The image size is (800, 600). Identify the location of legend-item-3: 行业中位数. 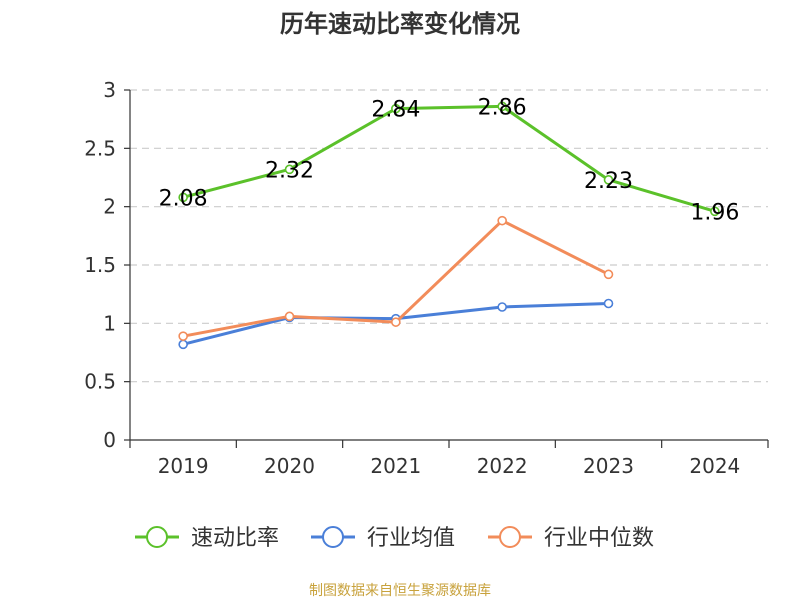
(571, 538).